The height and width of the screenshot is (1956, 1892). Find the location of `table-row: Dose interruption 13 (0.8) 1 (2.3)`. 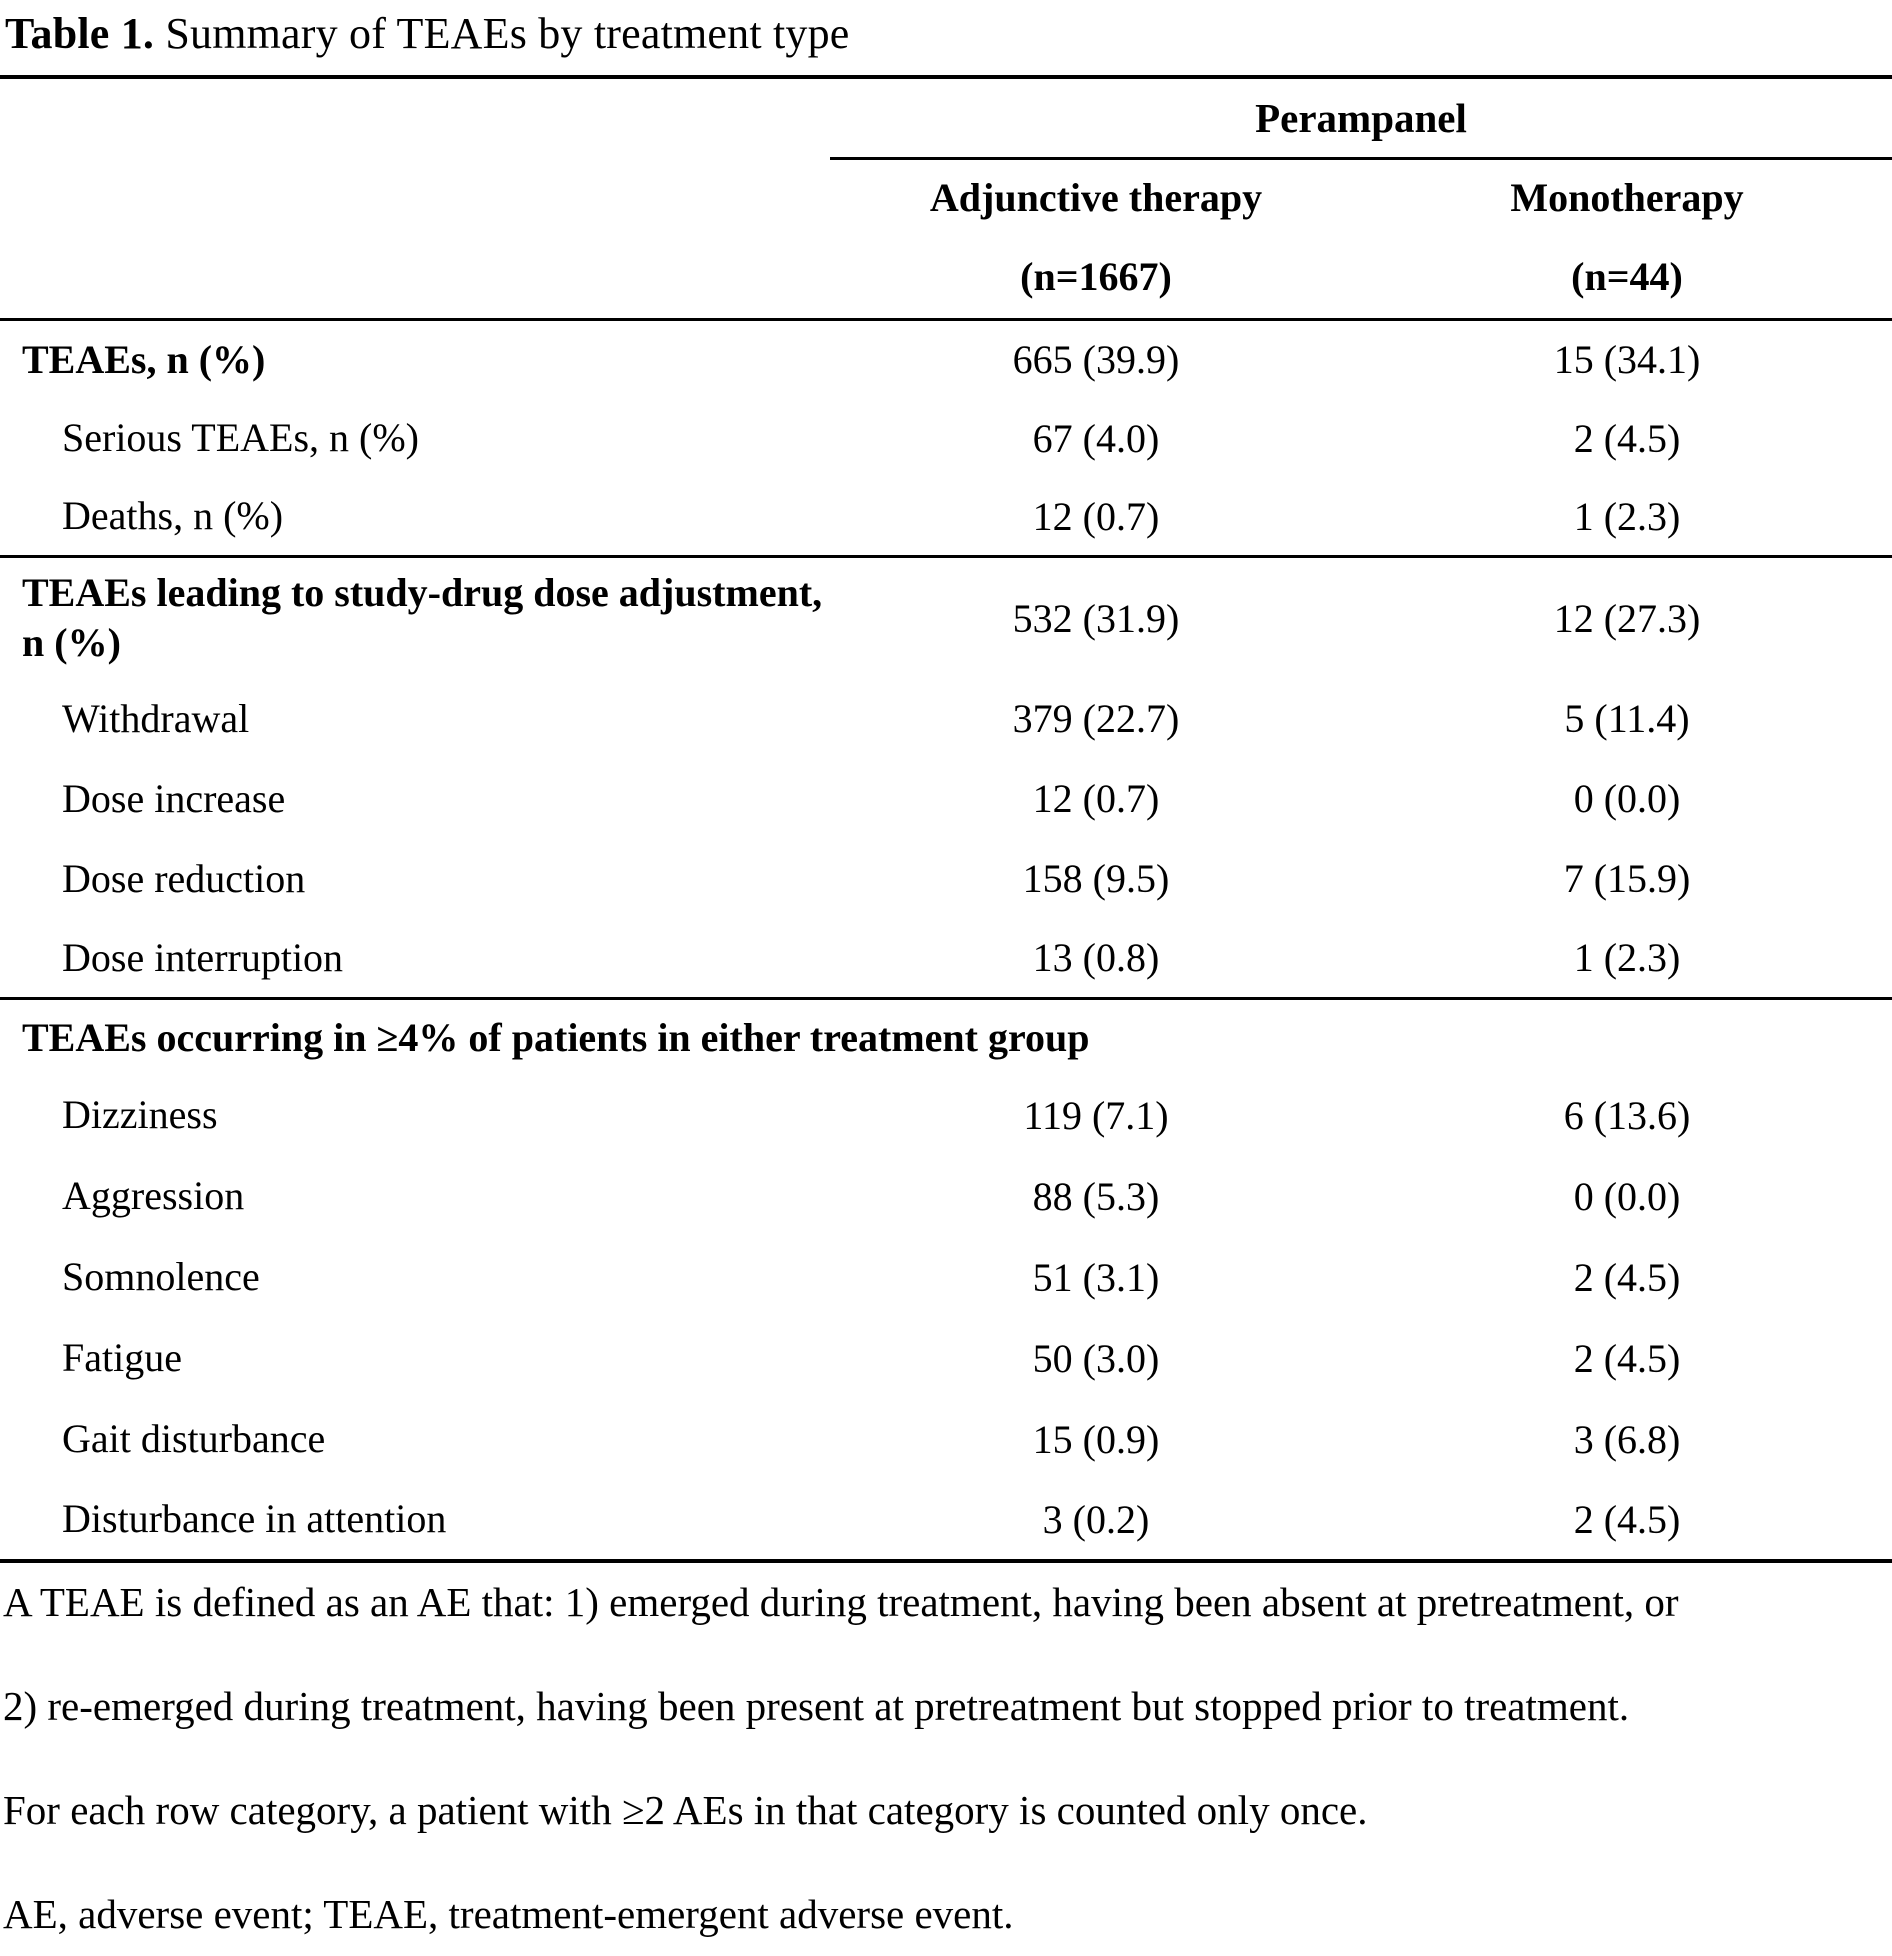

table-row: Dose interruption 13 (0.8) 1 (2.3) is located at coordinates (946, 959).